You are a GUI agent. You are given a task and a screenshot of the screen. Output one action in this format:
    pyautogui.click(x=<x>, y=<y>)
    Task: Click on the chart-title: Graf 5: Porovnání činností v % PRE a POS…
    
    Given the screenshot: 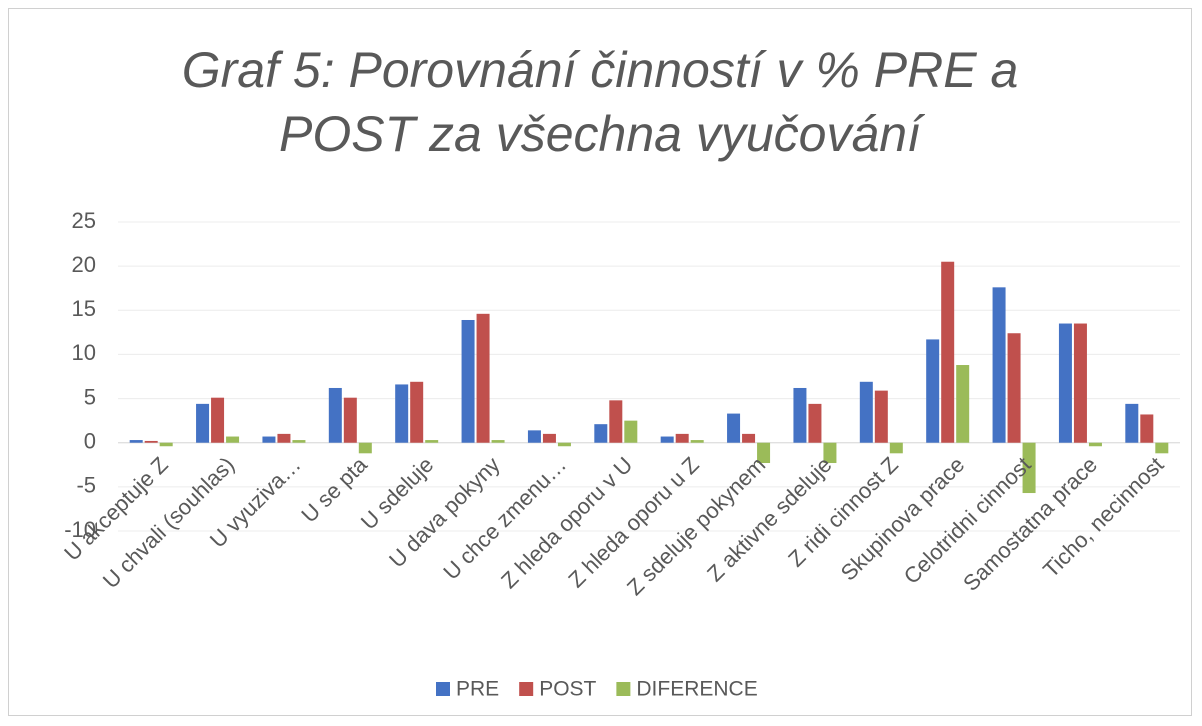 What is the action you would take?
    pyautogui.click(x=600, y=102)
    